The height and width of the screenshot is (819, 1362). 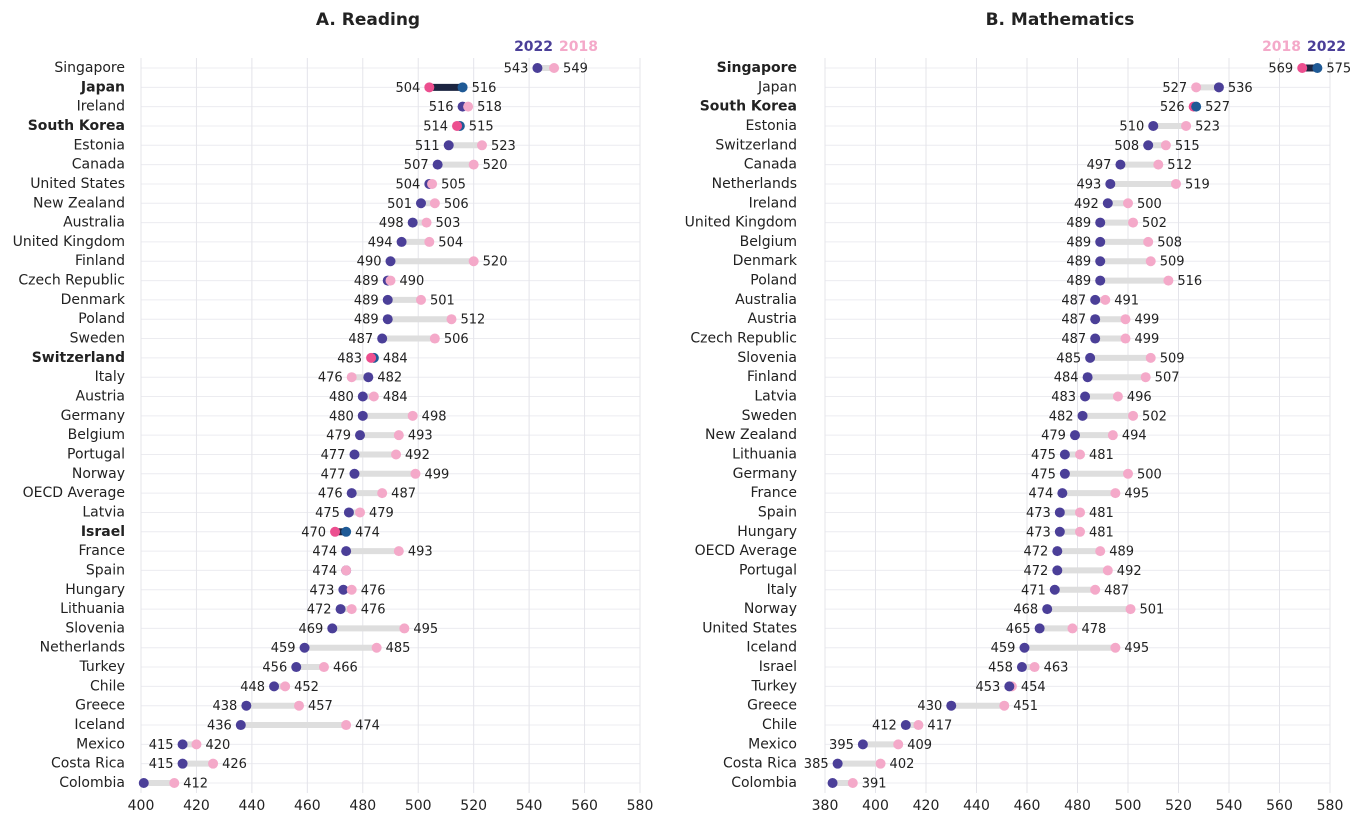 What do you see at coordinates (919, 745) in the screenshot?
I see `value-label: 409` at bounding box center [919, 745].